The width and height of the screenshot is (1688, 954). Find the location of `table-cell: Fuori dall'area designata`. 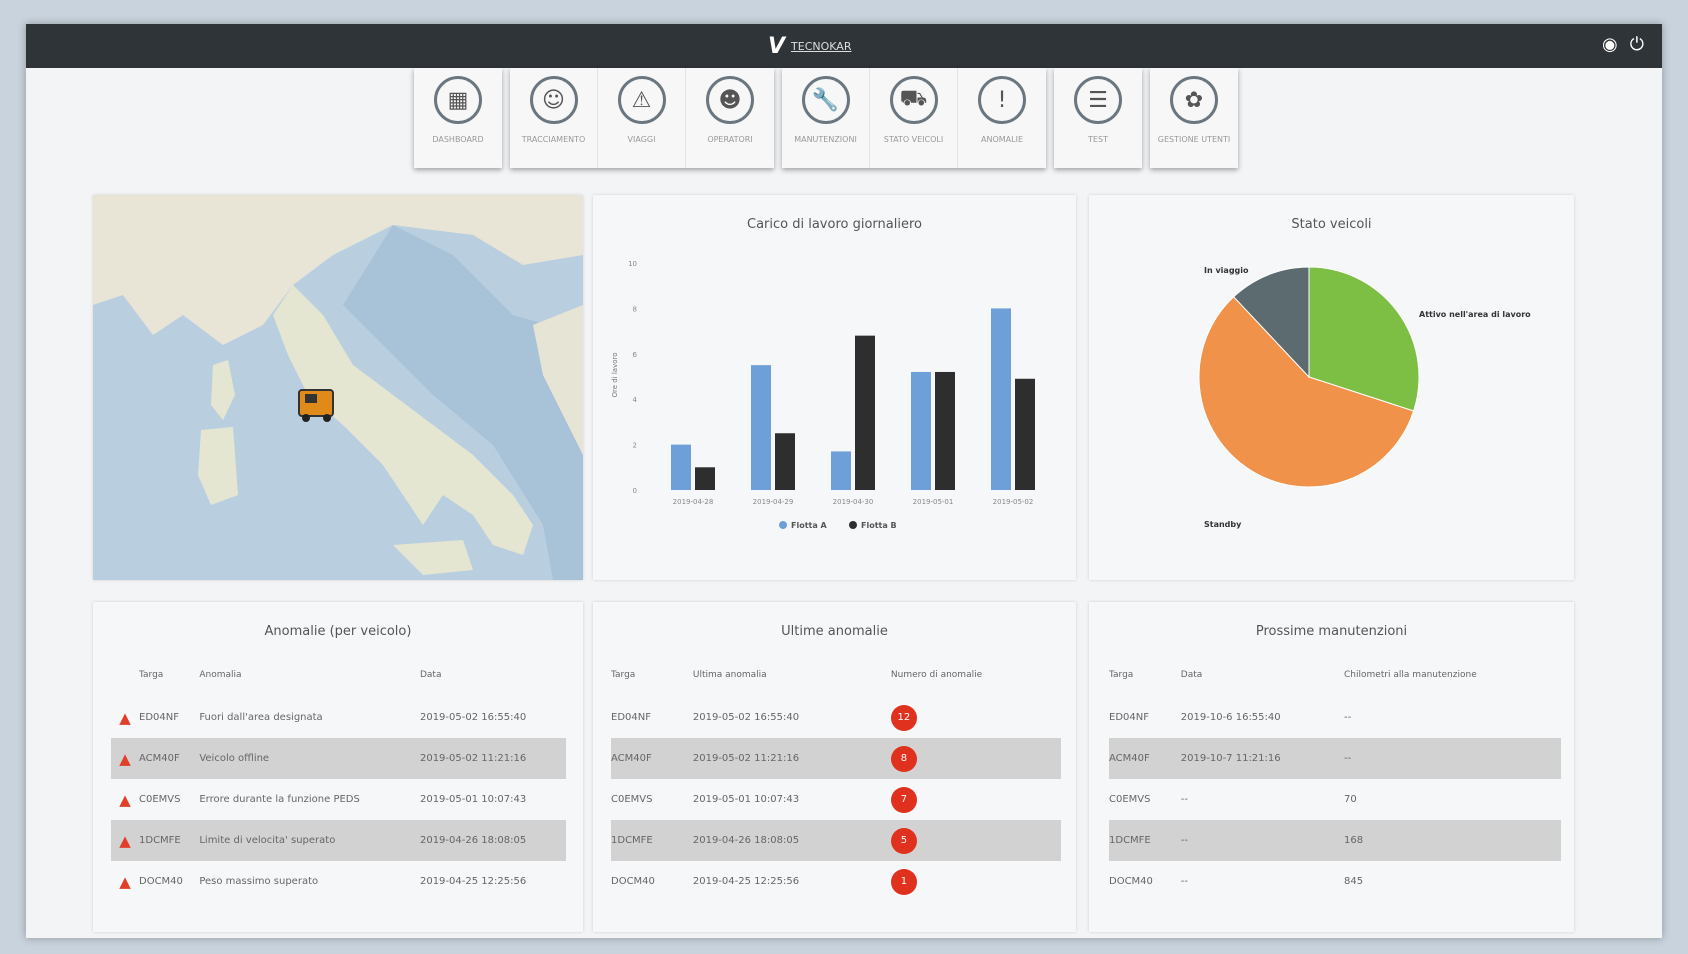

table-cell: Fuori dall'area designata is located at coordinates (261, 717).